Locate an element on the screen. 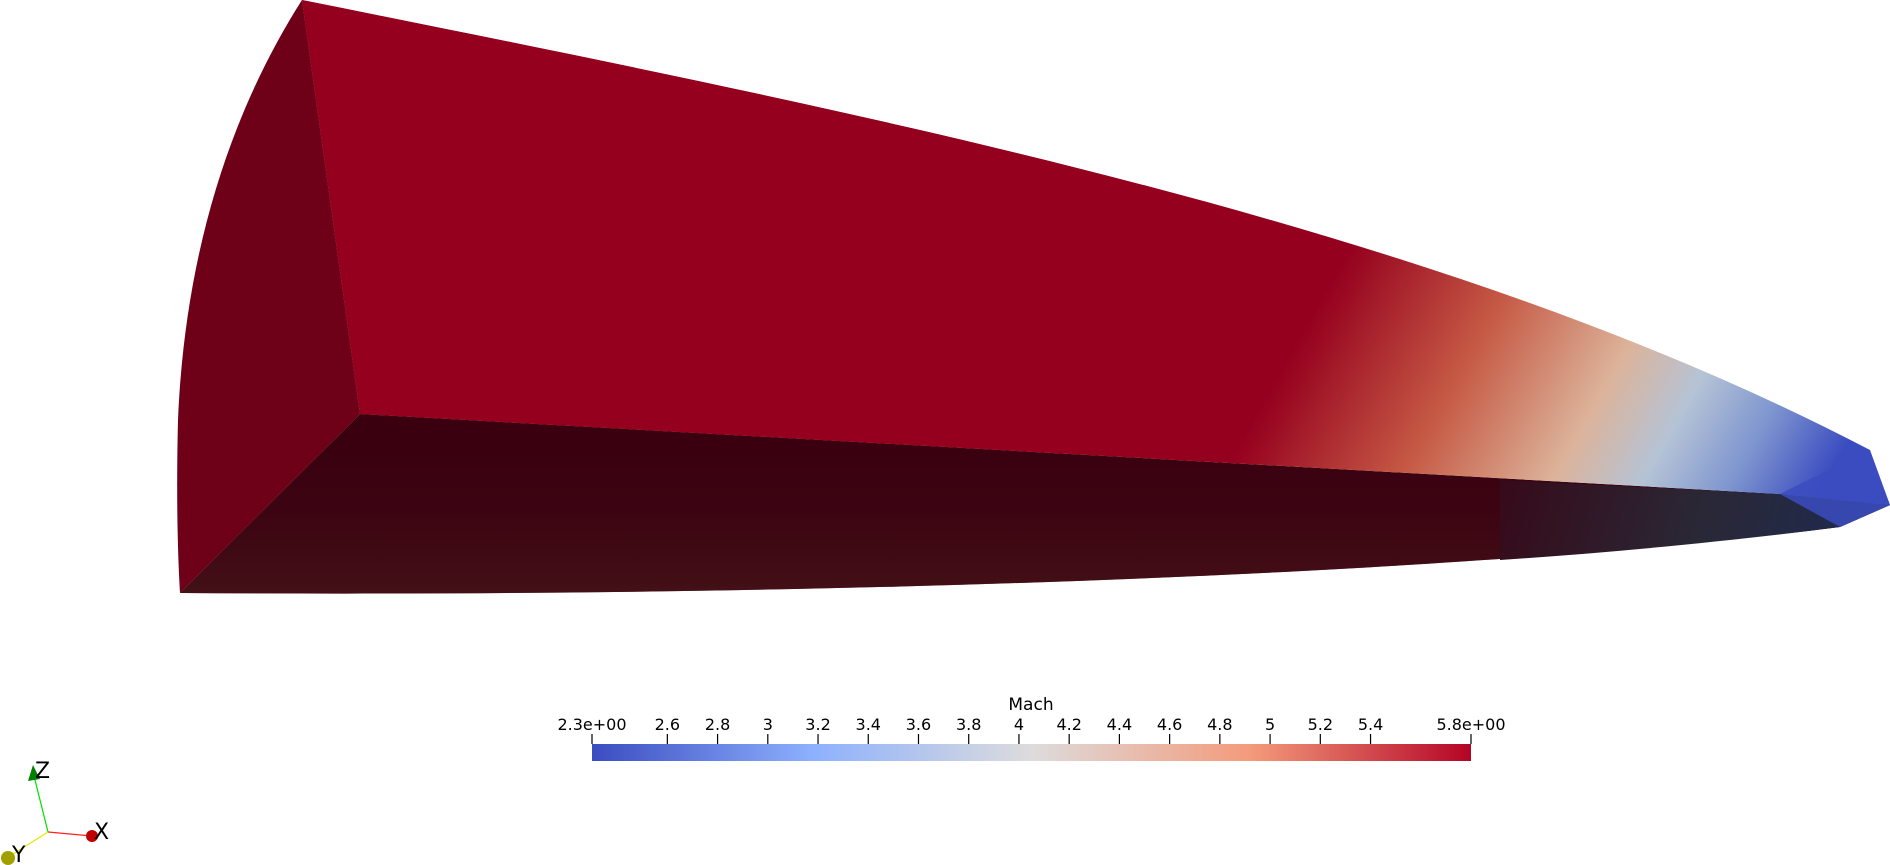  y-axis-label: Y is located at coordinates (18, 854).